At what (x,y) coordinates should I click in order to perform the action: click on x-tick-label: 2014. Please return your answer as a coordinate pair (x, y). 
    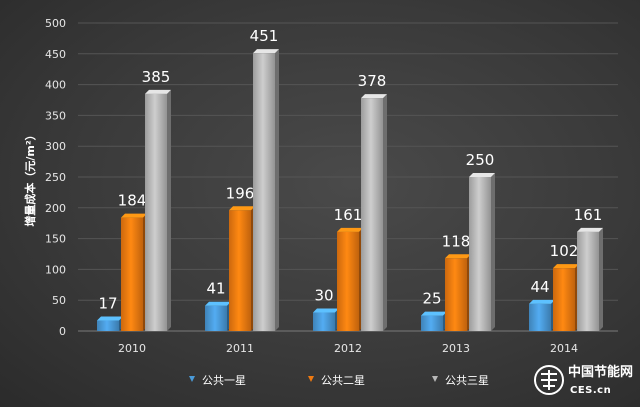
    Looking at the image, I should click on (564, 348).